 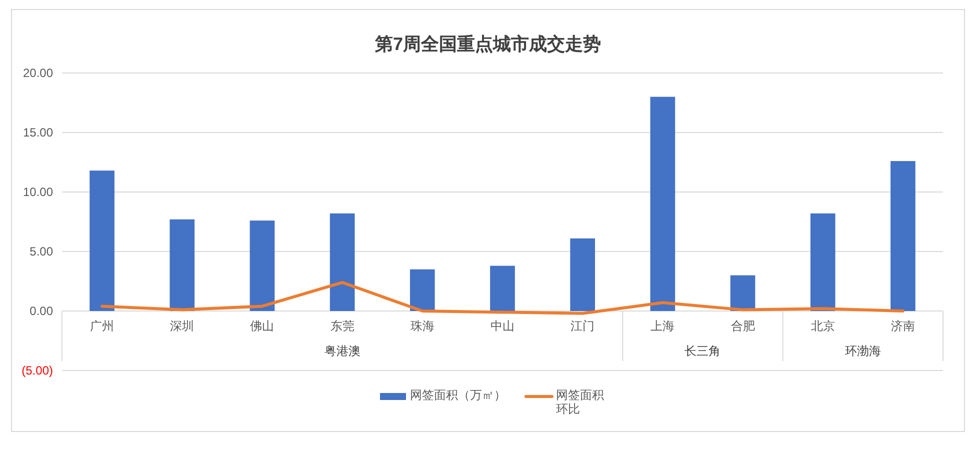 I want to click on y-tick-label: 15.00, so click(x=38, y=133).